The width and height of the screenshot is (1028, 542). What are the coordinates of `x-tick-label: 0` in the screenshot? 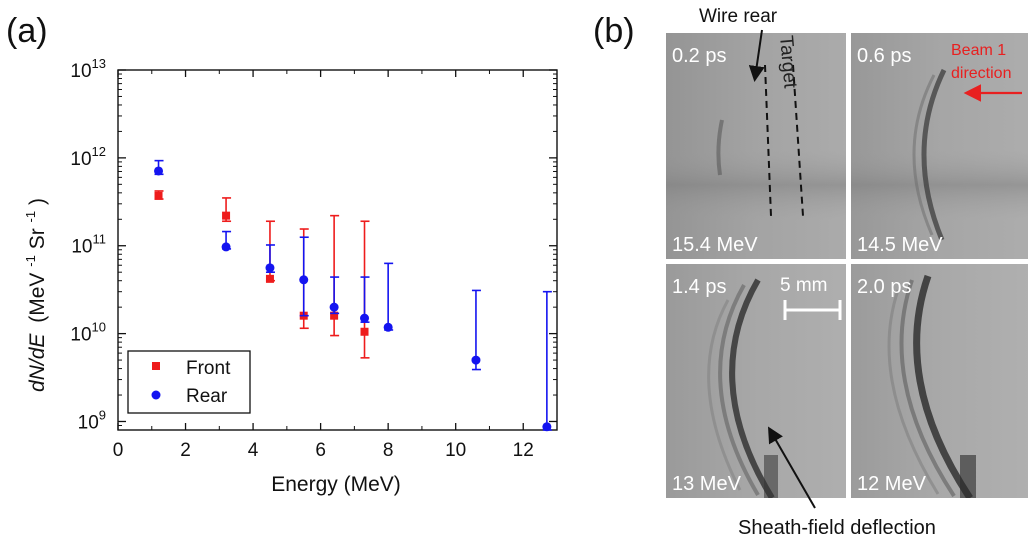 It's located at (118, 450).